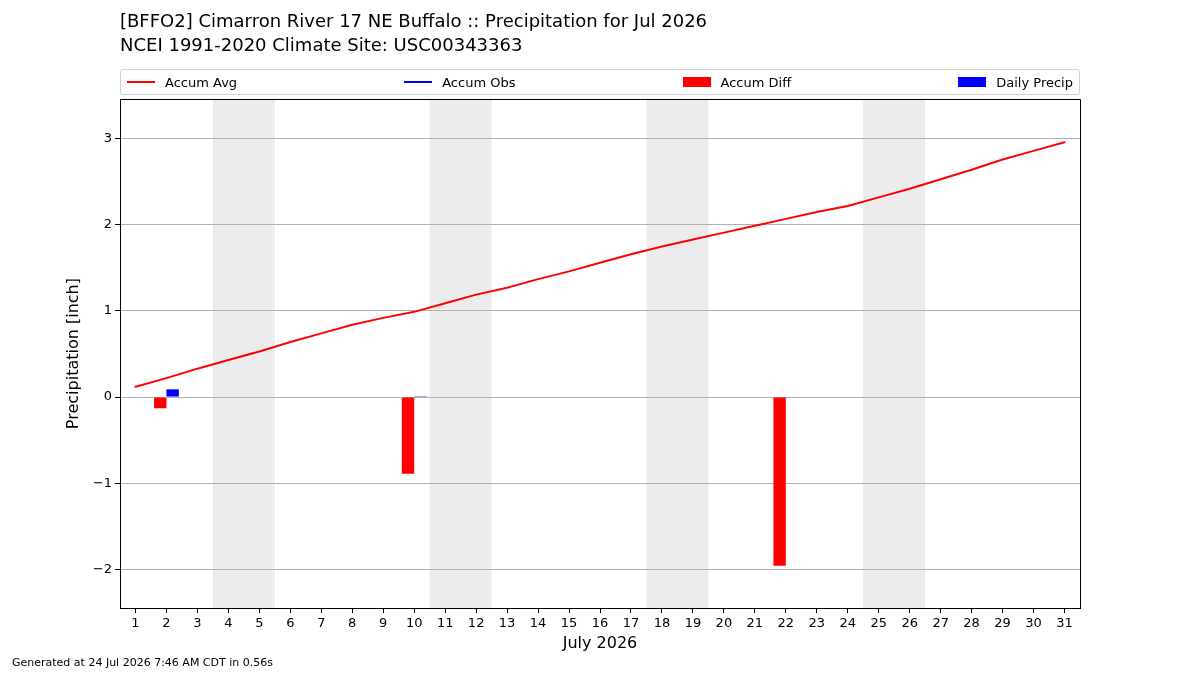 This screenshot has width=1200, height=675. I want to click on x-tick-label: 4, so click(228, 623).